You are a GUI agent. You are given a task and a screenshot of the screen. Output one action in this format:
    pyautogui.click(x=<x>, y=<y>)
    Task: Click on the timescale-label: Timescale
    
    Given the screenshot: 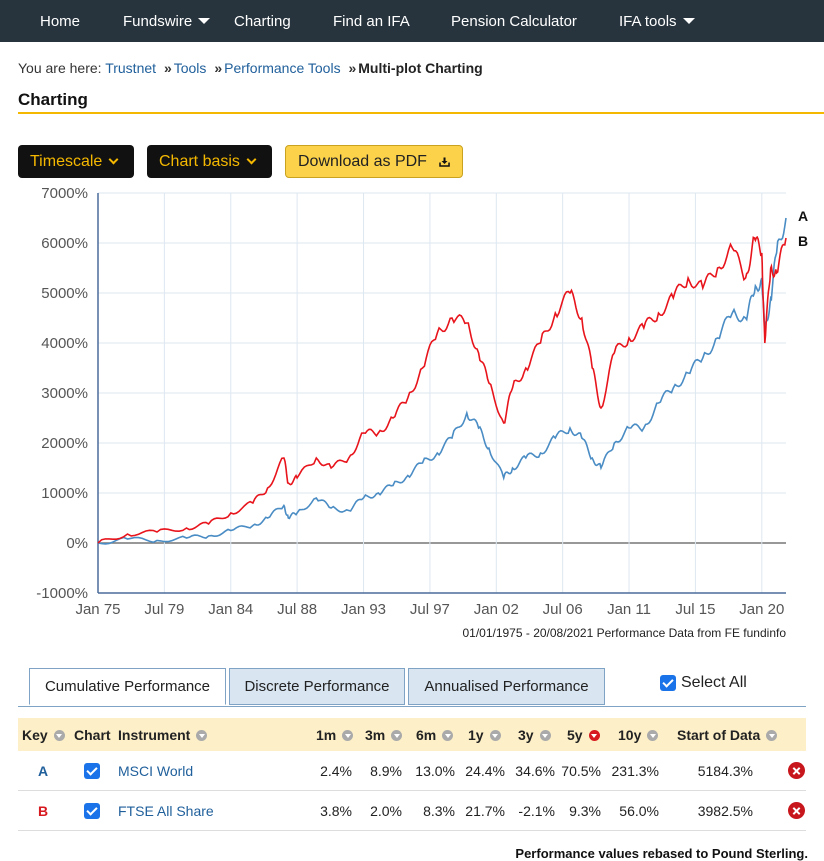 What is the action you would take?
    pyautogui.click(x=66, y=161)
    